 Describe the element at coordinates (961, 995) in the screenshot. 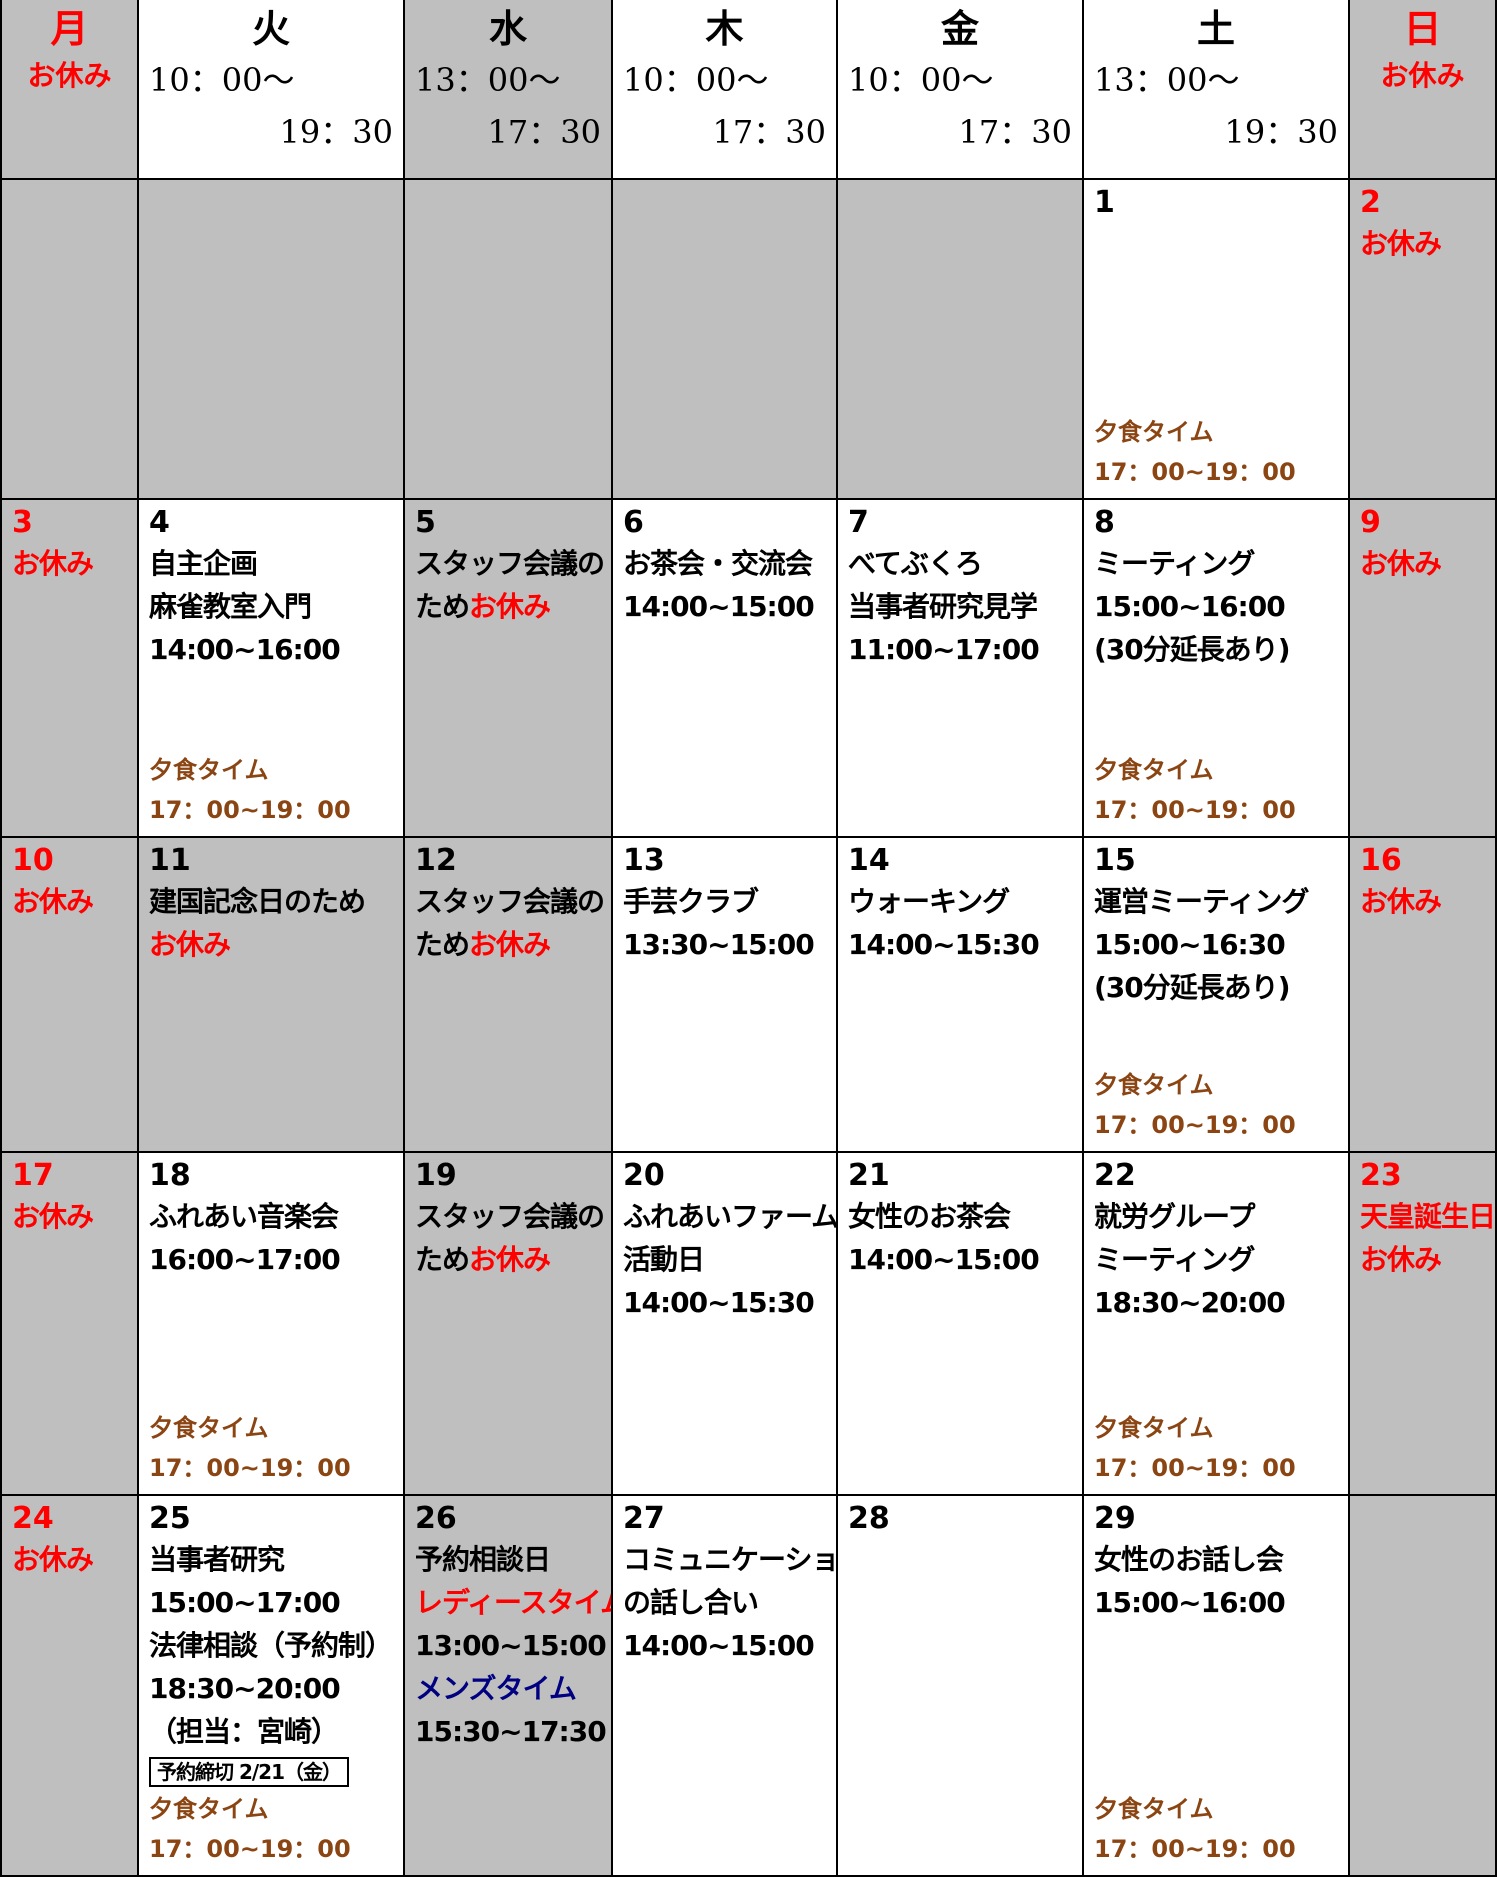

I see `day-cell: 14 ウォーキング 14:00~15:30` at that location.